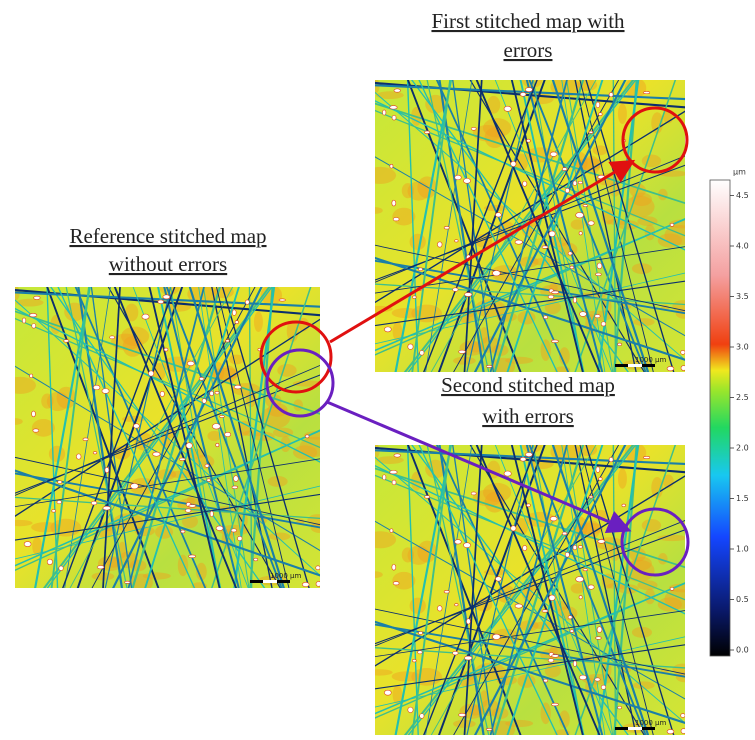 The image size is (755, 740). What do you see at coordinates (528, 50) in the screenshot?
I see `map-title: errors` at bounding box center [528, 50].